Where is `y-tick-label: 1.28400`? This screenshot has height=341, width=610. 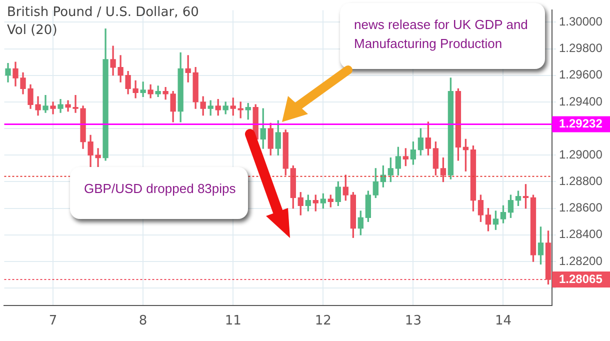
y-tick-label: 1.28400 is located at coordinates (581, 234).